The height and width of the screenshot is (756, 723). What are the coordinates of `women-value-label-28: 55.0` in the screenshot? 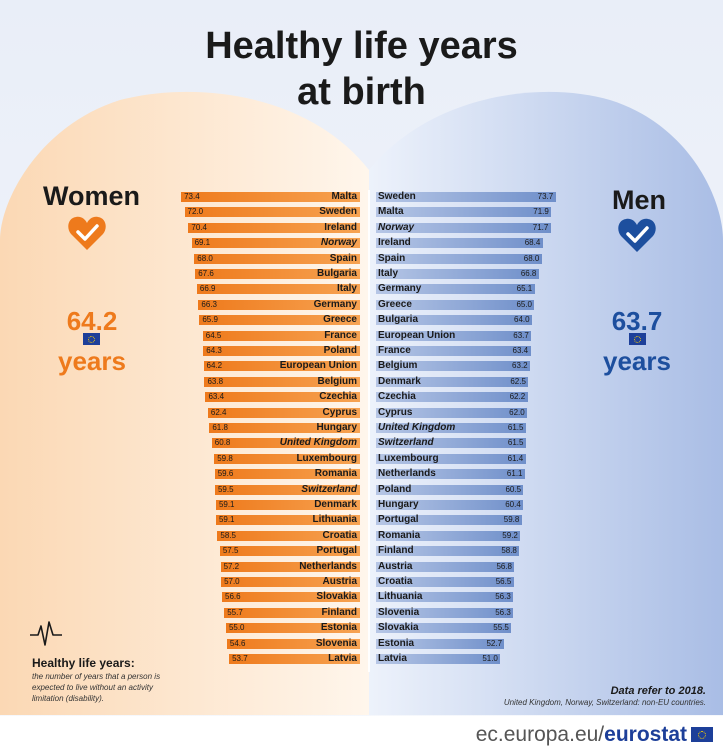 It's located at (236, 628).